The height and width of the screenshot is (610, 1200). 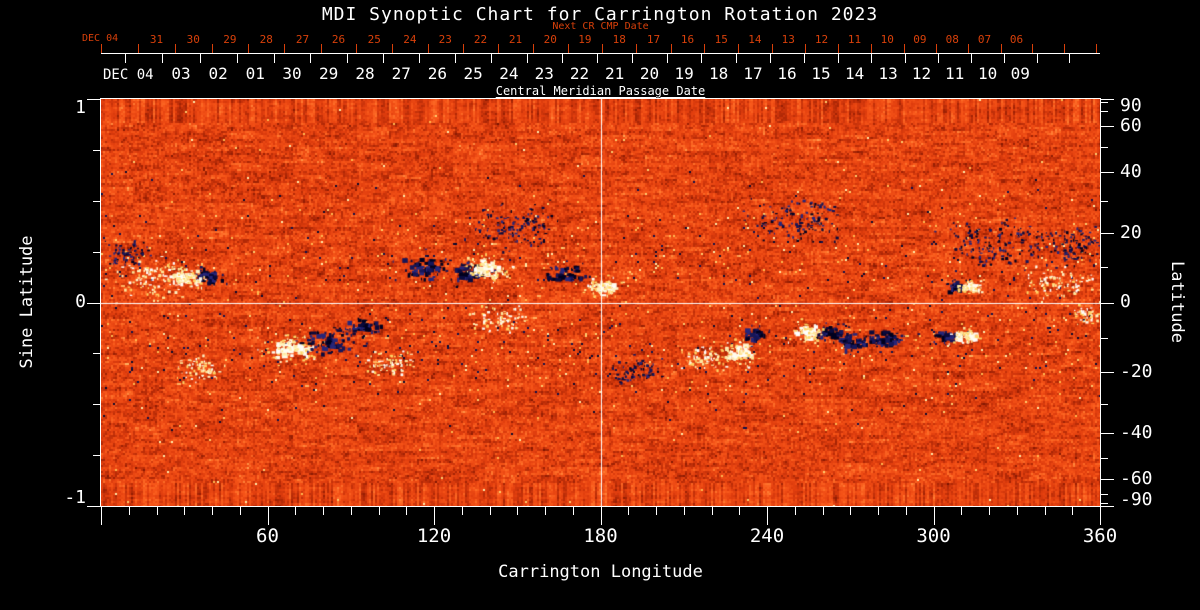 I want to click on next-cr-month-label: DEC 04, so click(x=100, y=38).